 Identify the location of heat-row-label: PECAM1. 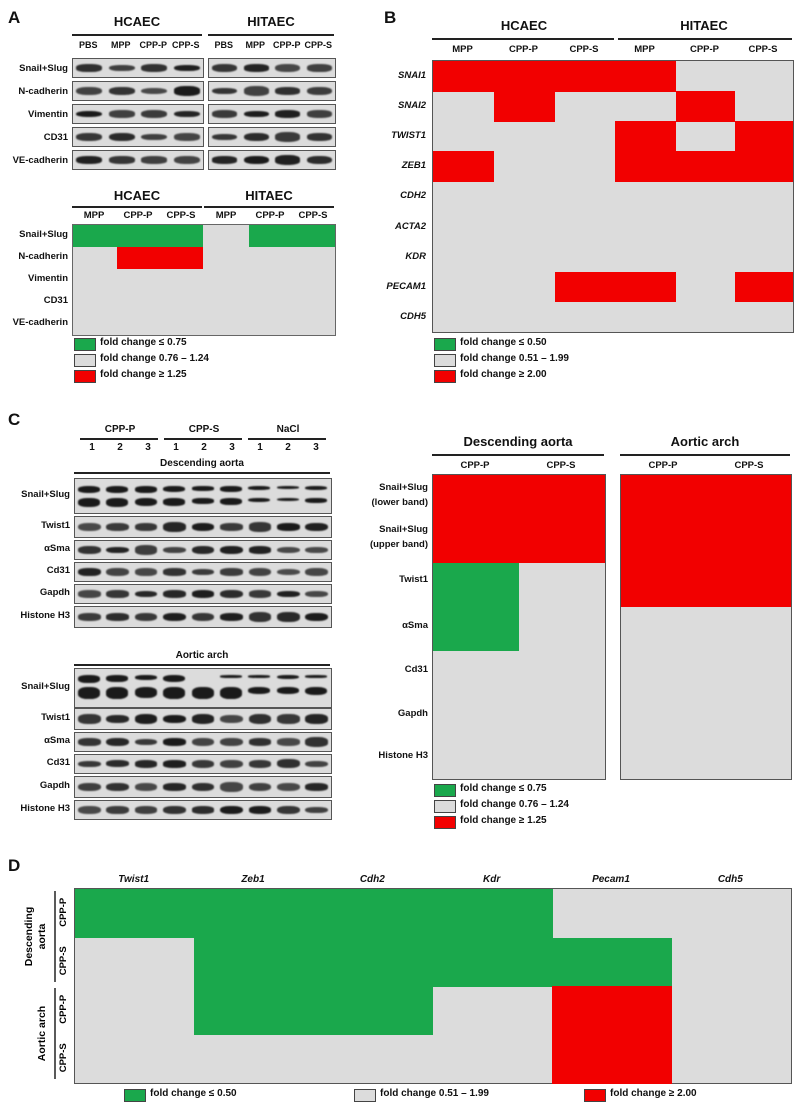
(406, 286).